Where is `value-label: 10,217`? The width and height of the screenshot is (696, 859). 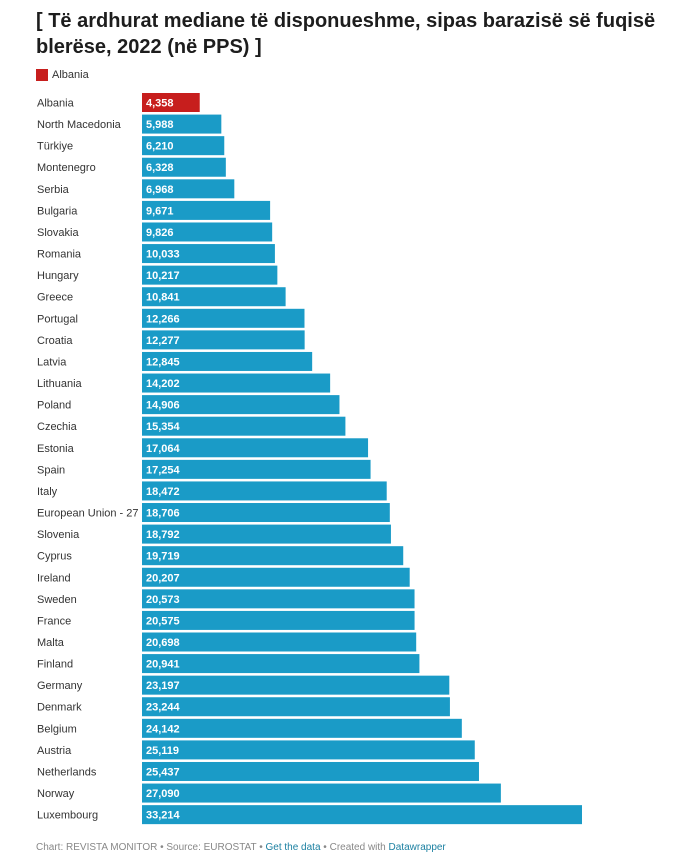 value-label: 10,217 is located at coordinates (163, 276).